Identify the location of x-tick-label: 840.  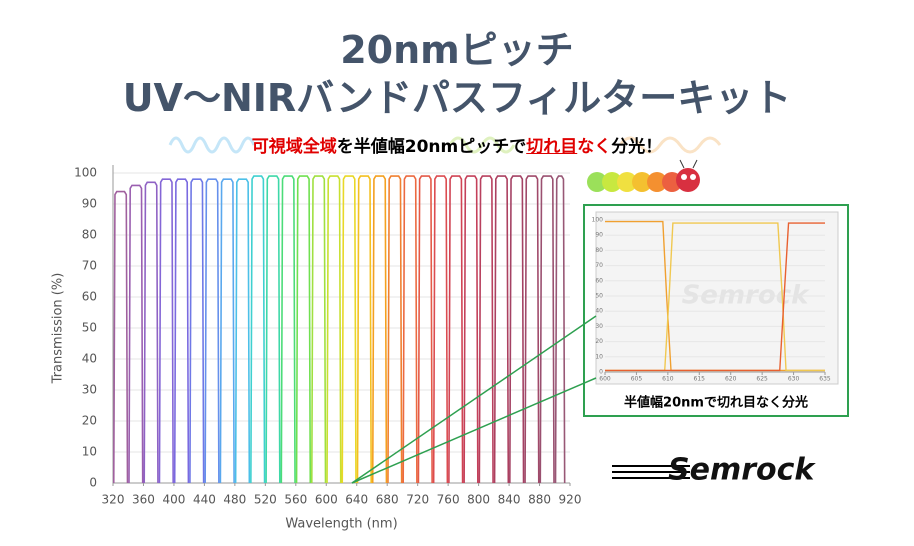
(509, 500).